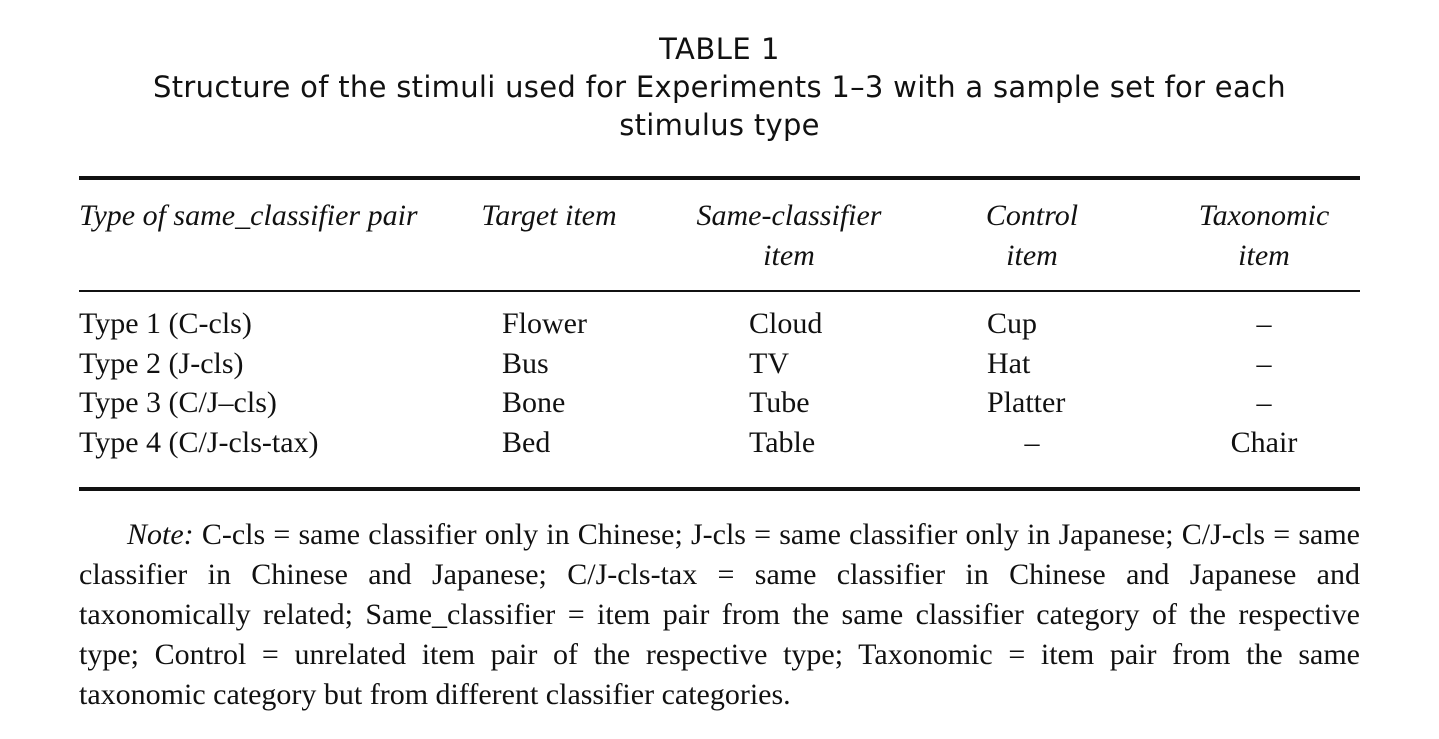 The width and height of the screenshot is (1439, 739). What do you see at coordinates (719, 403) in the screenshot?
I see `table-row: Type 3 (C/J–cls) Bone Tube Platter –` at bounding box center [719, 403].